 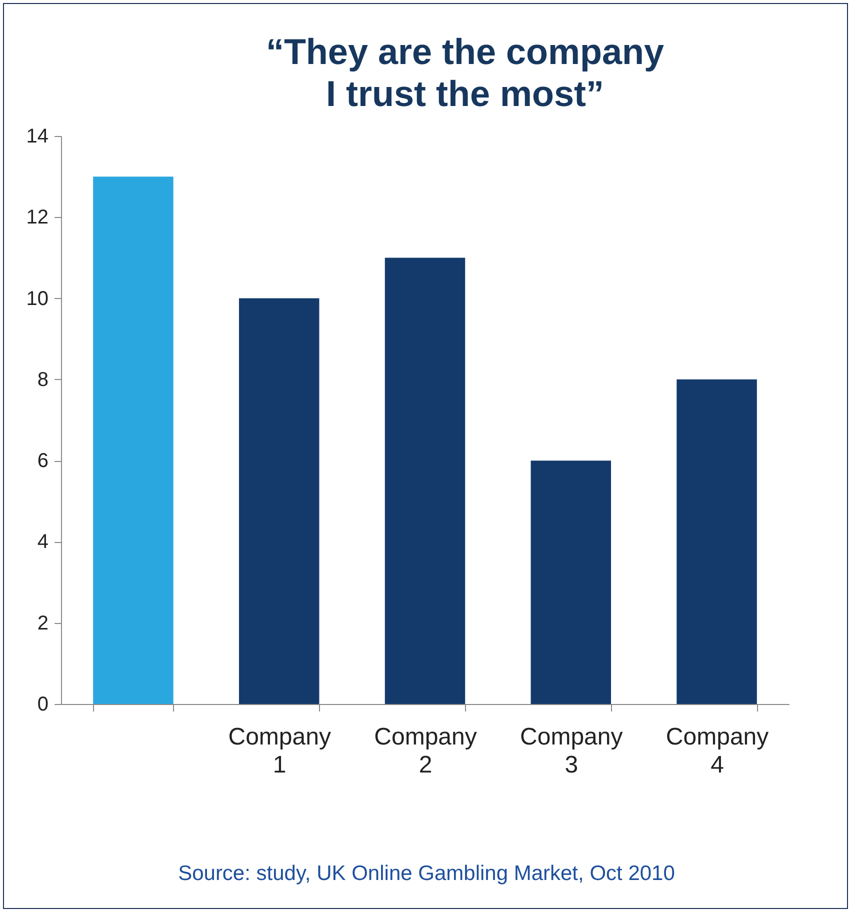 I want to click on y-tick-label: 8, so click(x=42, y=379).